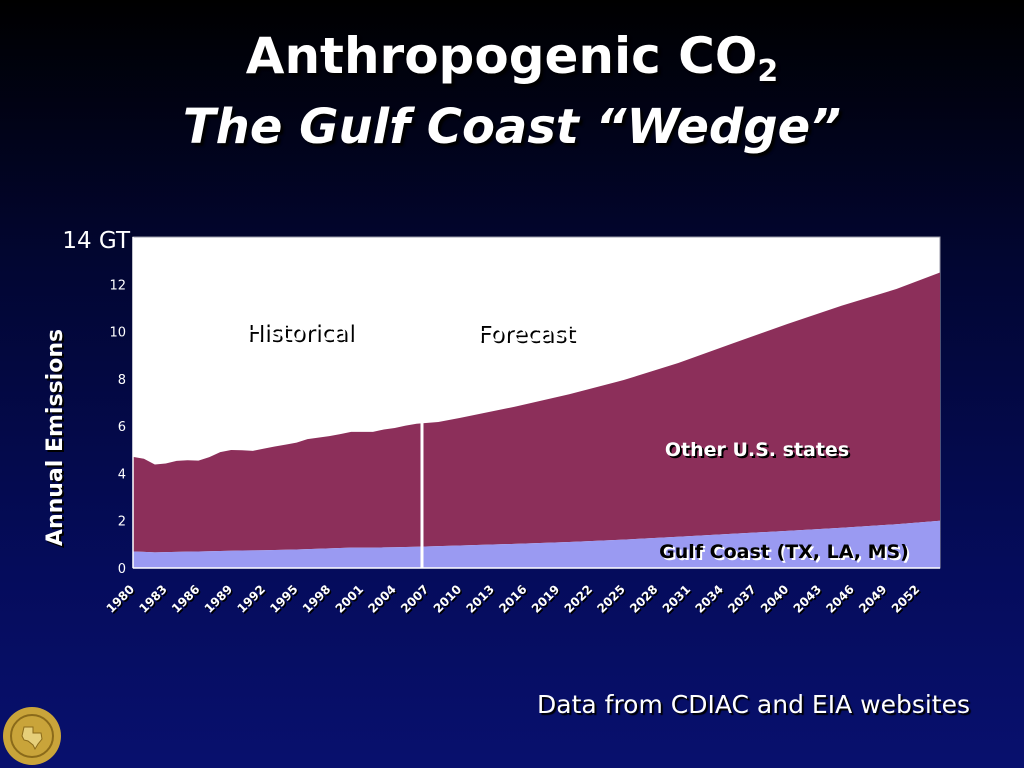 This screenshot has height=768, width=1024. What do you see at coordinates (122, 569) in the screenshot?
I see `y-tick-label: 0` at bounding box center [122, 569].